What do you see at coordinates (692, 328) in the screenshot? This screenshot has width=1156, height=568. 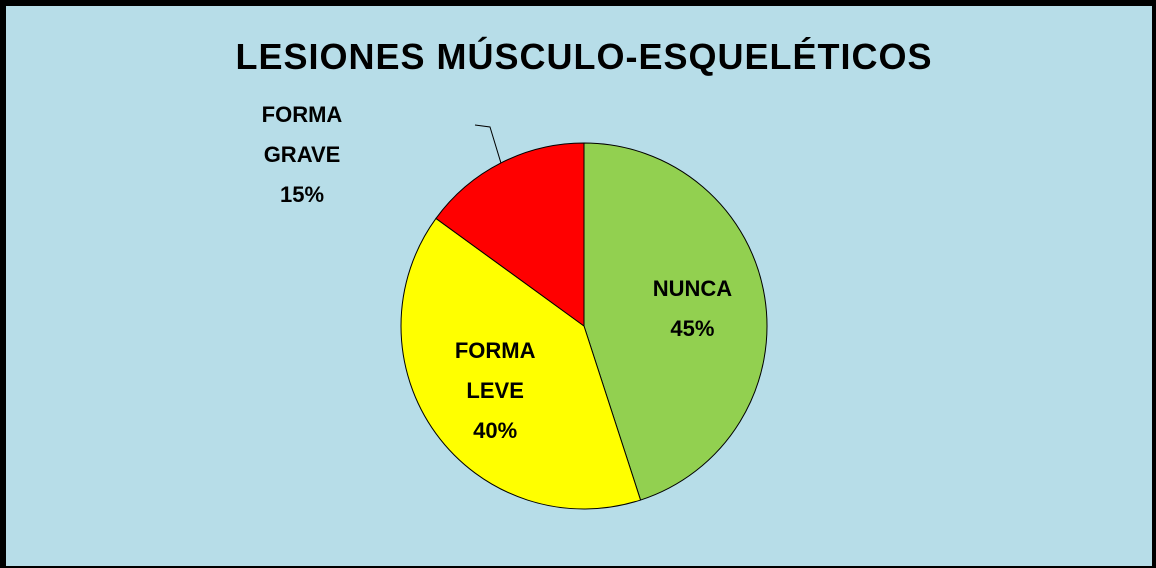 I see `slice-value: 45%` at bounding box center [692, 328].